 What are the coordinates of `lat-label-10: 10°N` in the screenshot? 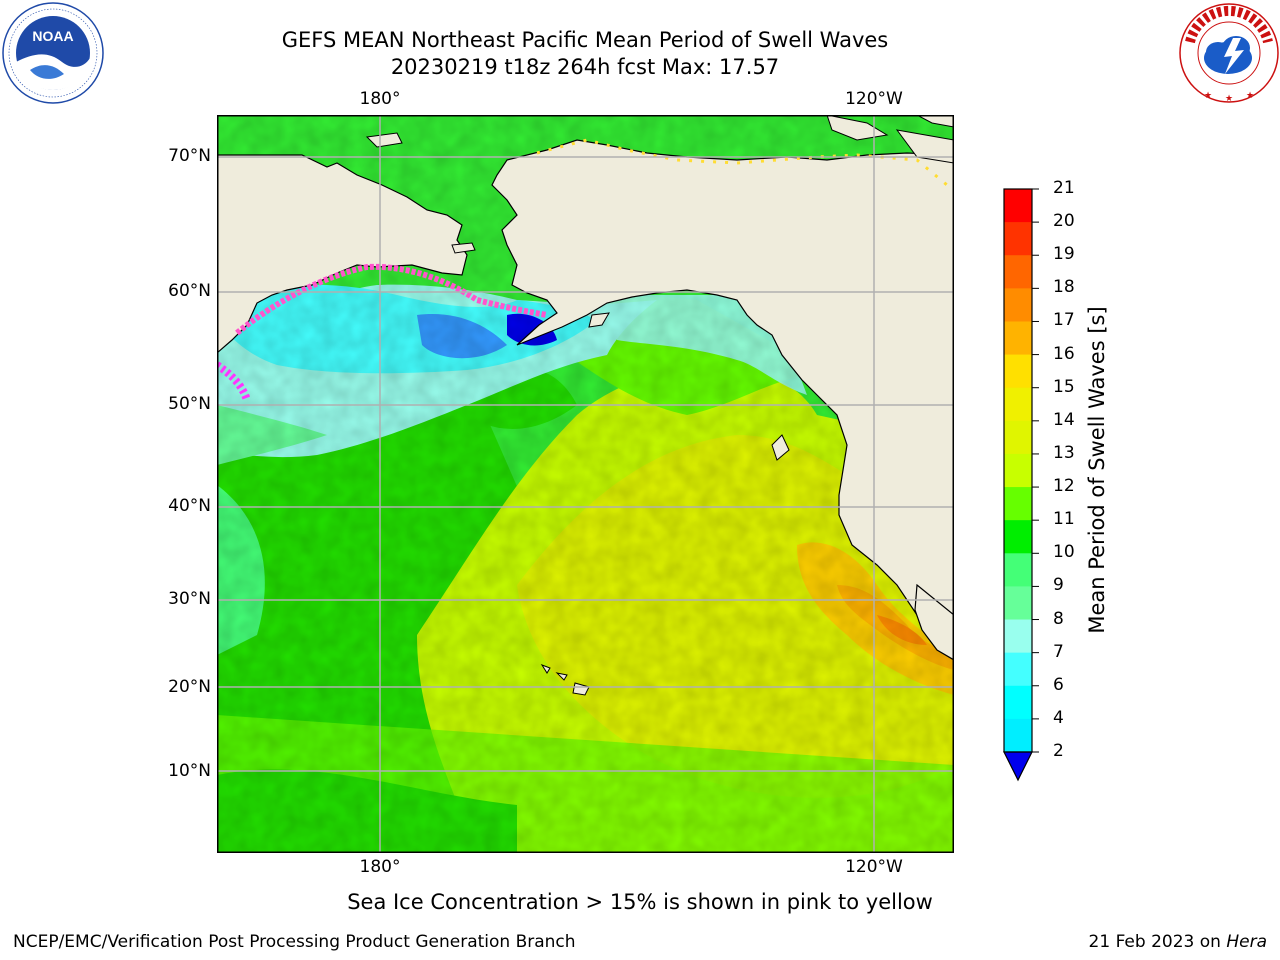 It's located at (189, 771).